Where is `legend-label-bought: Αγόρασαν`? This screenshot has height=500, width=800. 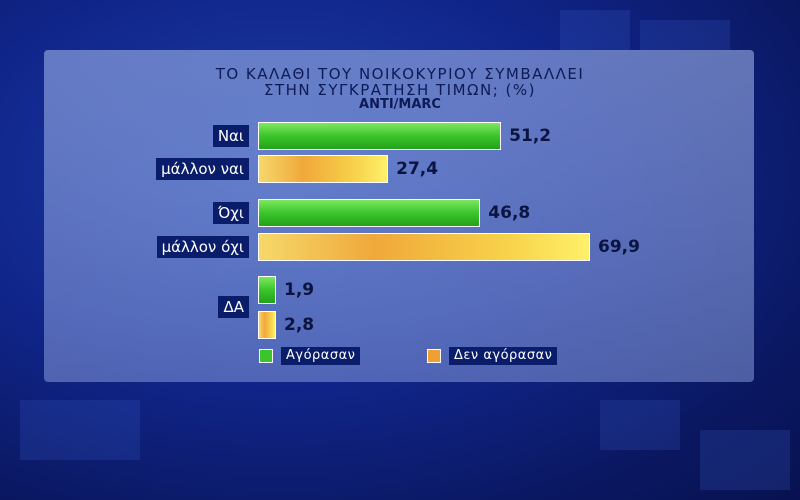
legend-label-bought: Αγόρασαν is located at coordinates (321, 356).